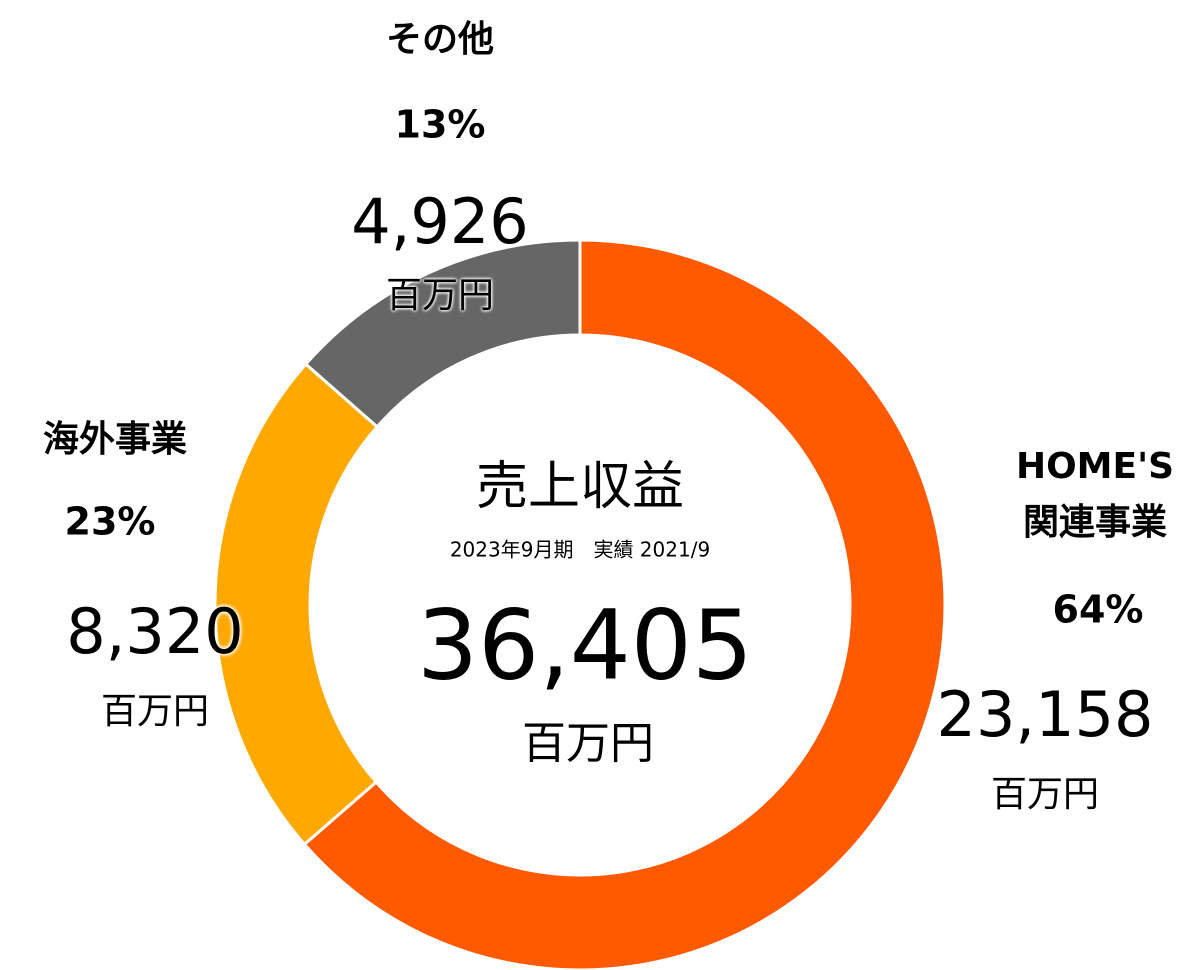  I want to click on category-label: その他, so click(439, 40).